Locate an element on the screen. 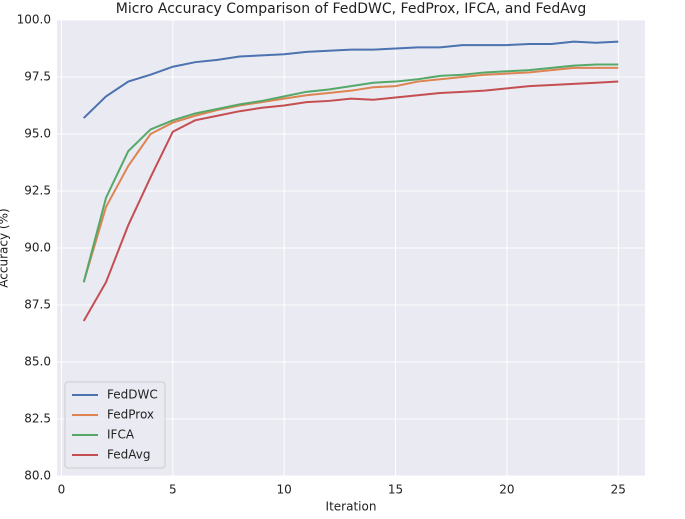 The image size is (685, 519). x-tick-label: 25 is located at coordinates (618, 490).